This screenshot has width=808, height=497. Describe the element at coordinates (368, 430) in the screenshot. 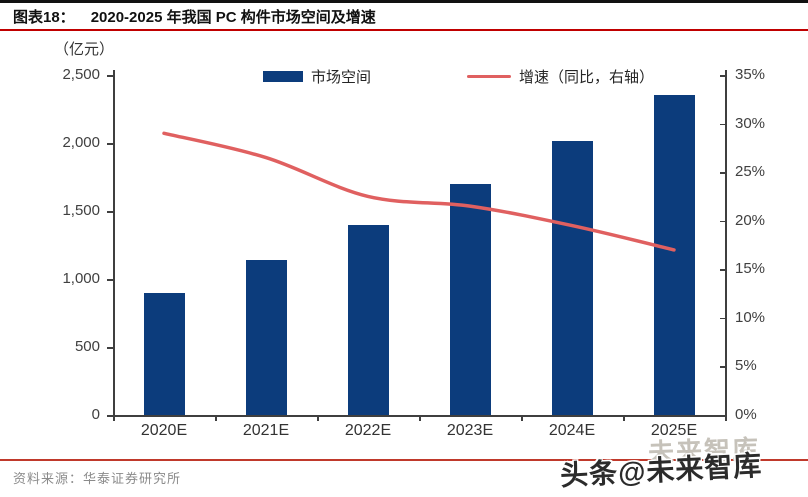

I see `x-tick-label: 2022E` at that location.